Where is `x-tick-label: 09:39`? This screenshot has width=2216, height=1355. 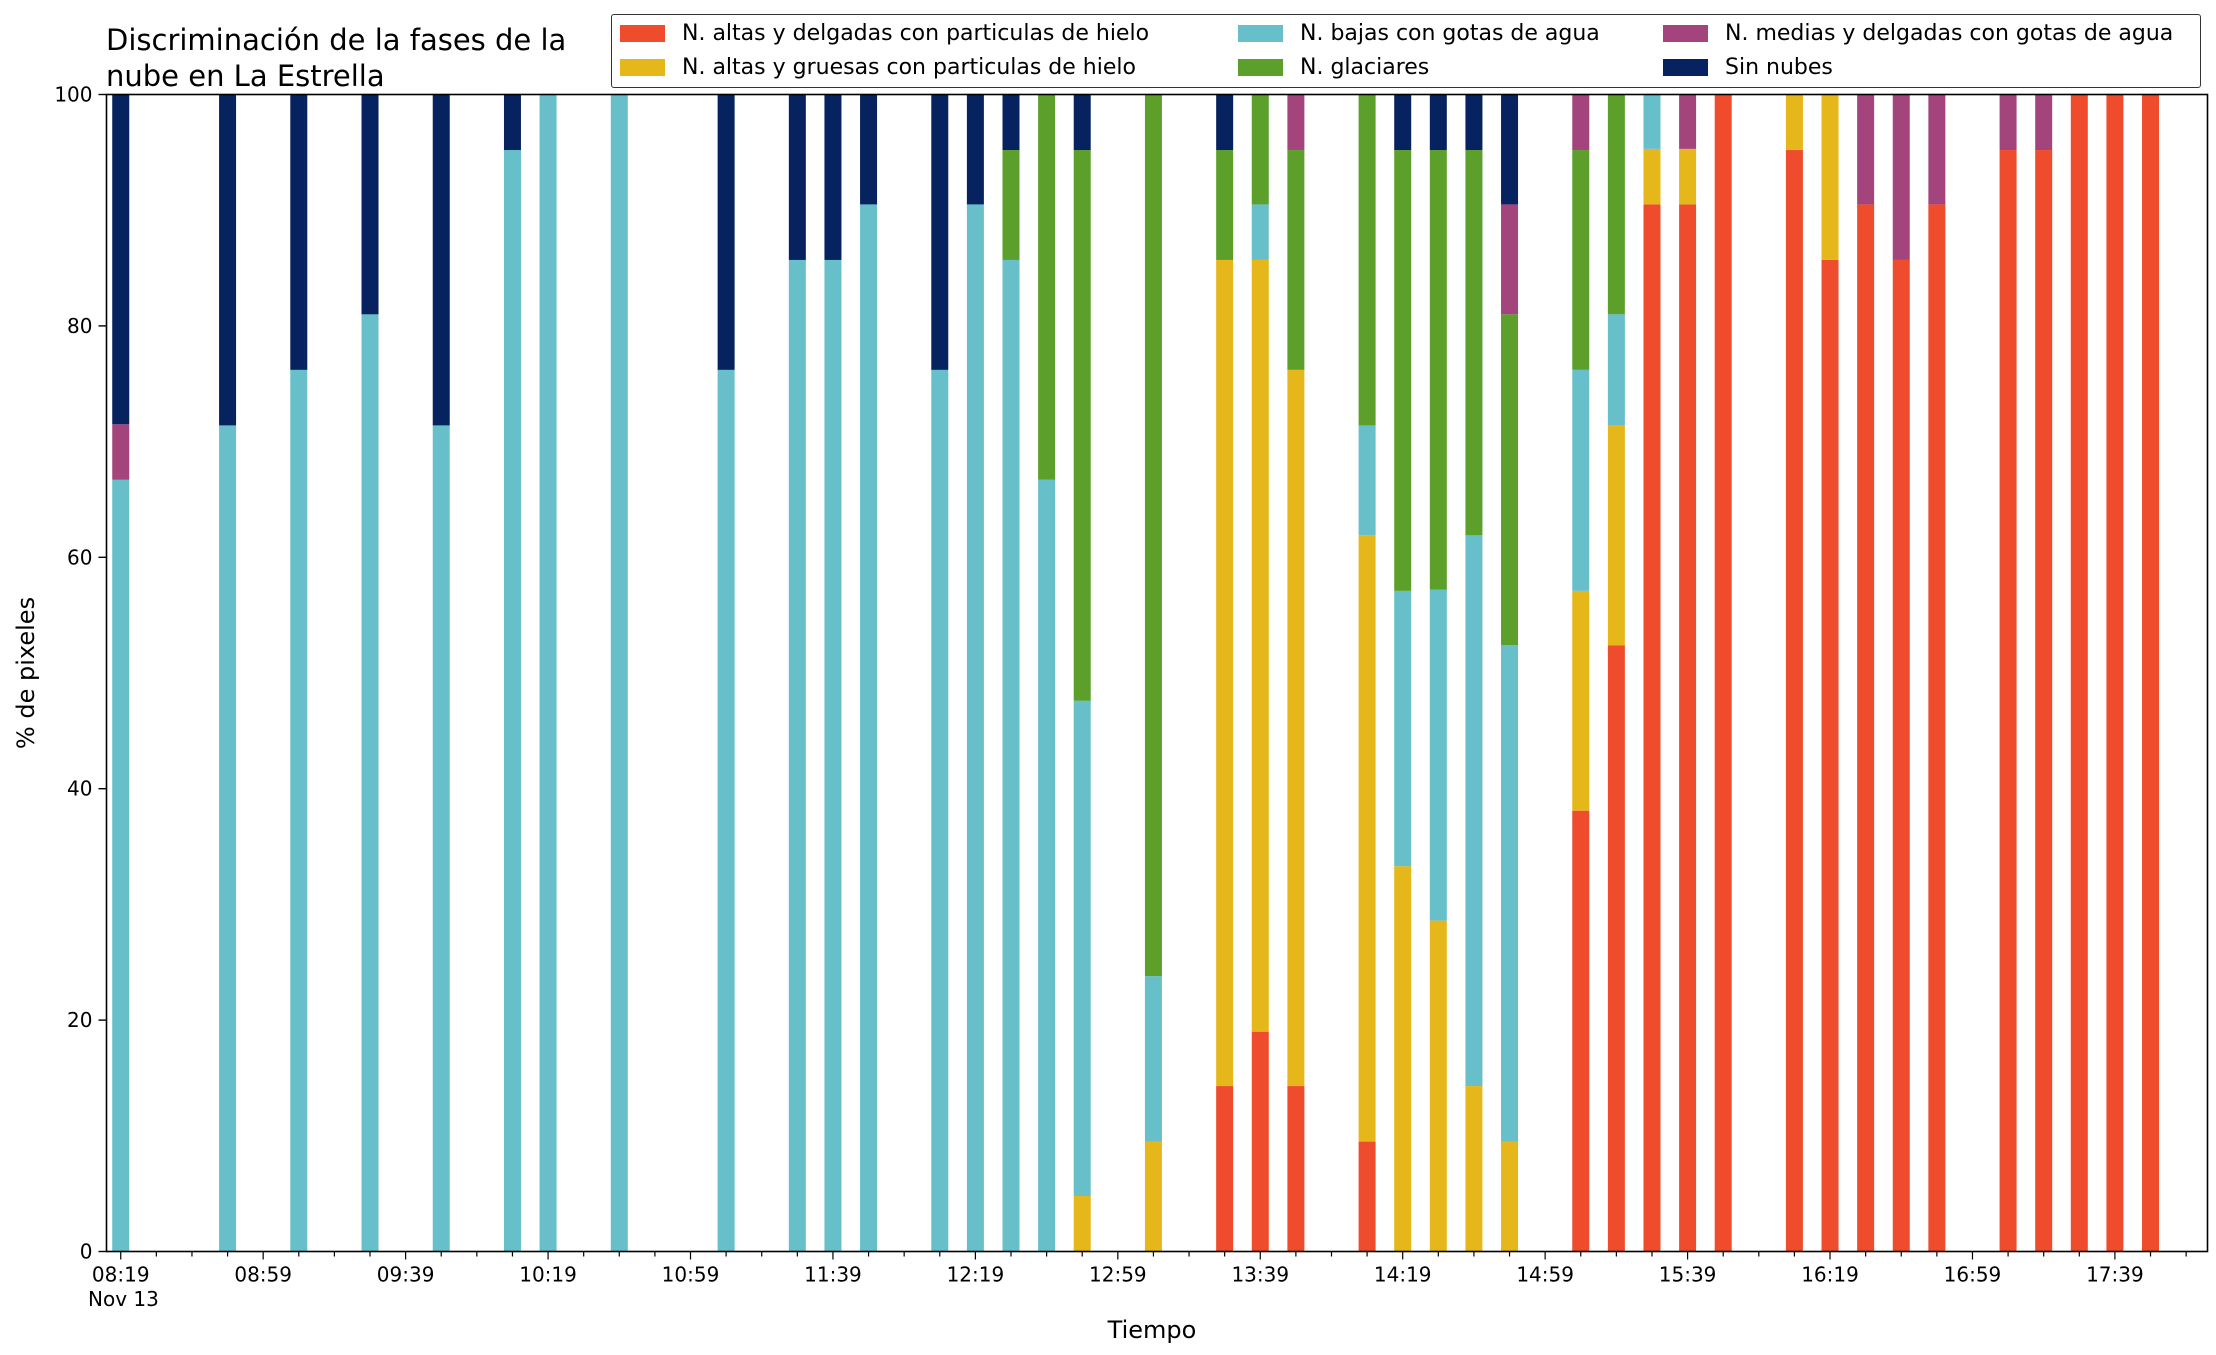
x-tick-label: 09:39 is located at coordinates (406, 1275).